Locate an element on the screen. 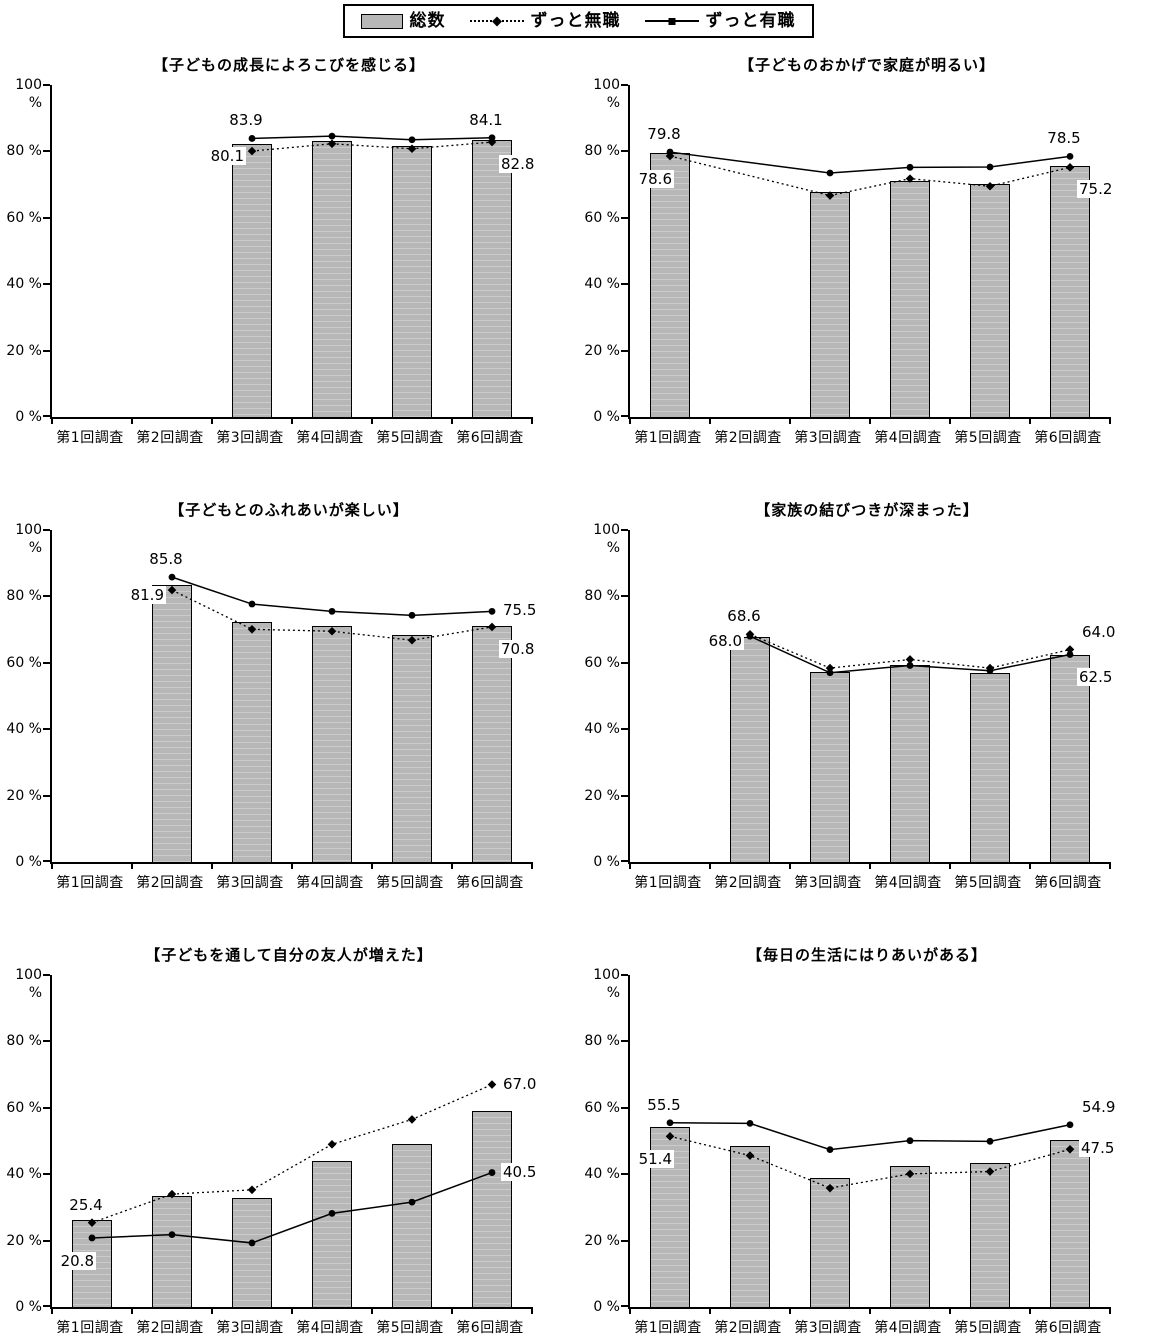  dotted-line-sample-icon is located at coordinates (496, 21).